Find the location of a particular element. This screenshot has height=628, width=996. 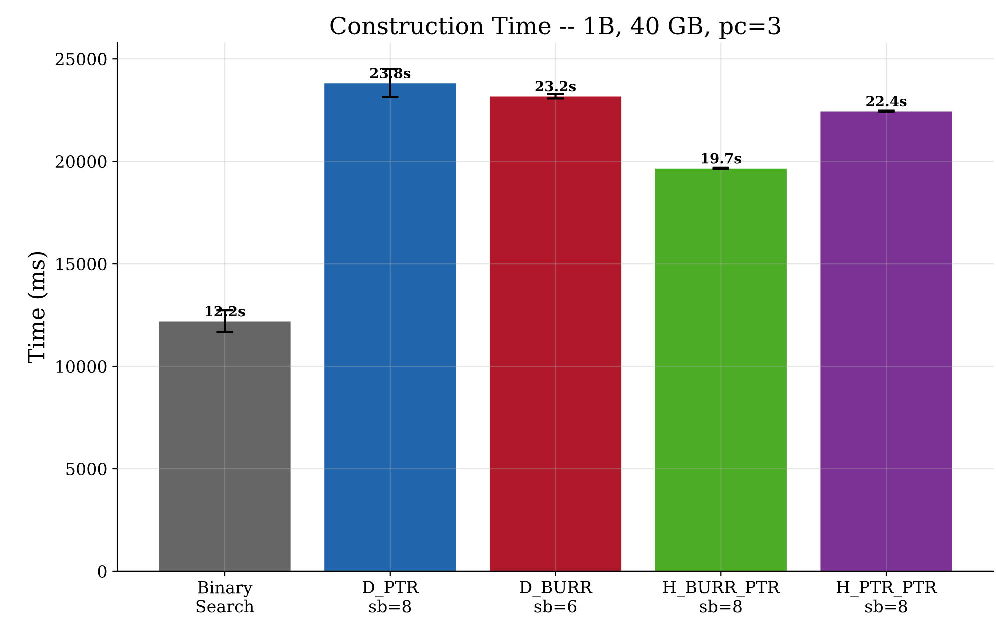

y-tick-label: 10000 is located at coordinates (81, 367).